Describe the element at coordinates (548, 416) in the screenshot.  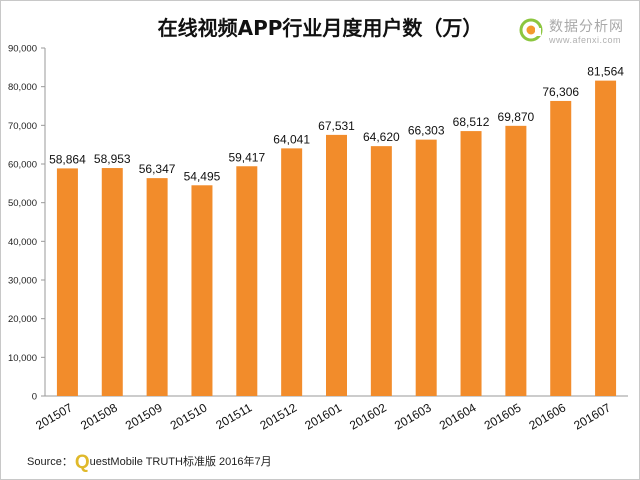
I see `x-tick-label: 201606` at that location.